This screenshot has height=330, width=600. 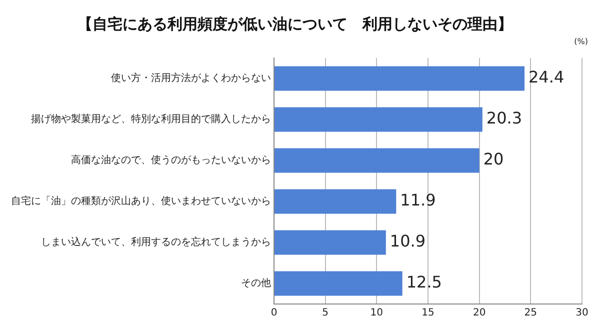 What do you see at coordinates (531, 313) in the screenshot?
I see `x-tick-label: 25` at bounding box center [531, 313].